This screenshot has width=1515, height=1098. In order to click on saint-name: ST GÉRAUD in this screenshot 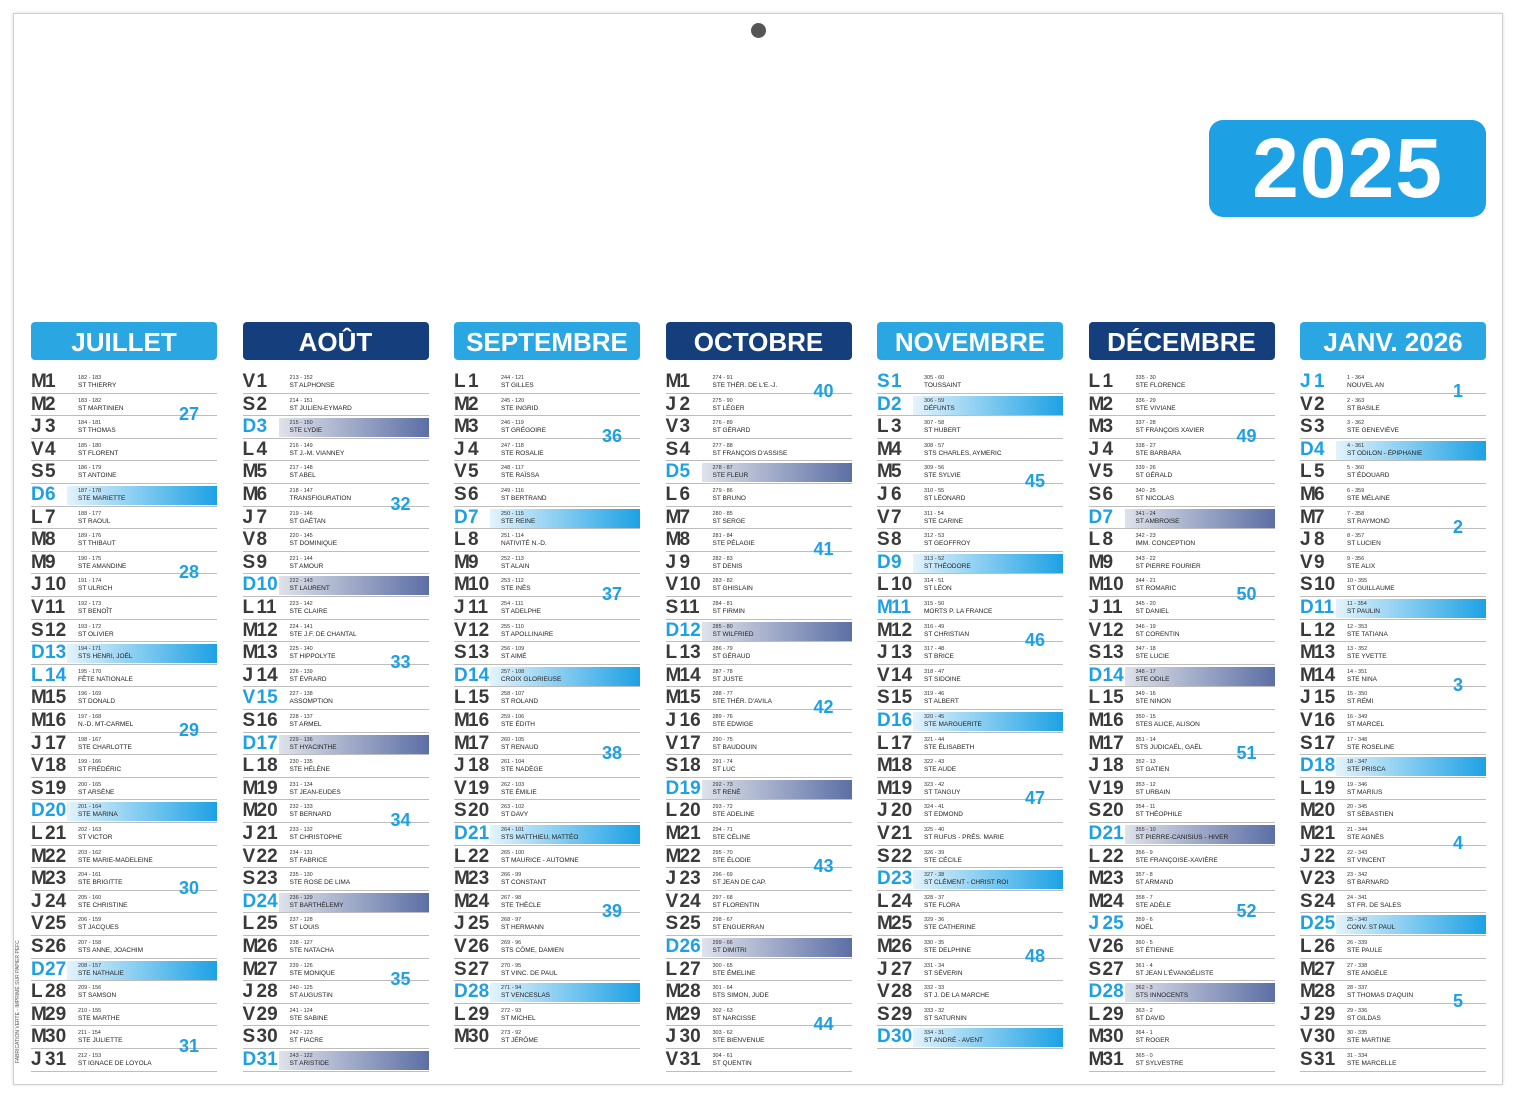, I will do `click(731, 657)`.